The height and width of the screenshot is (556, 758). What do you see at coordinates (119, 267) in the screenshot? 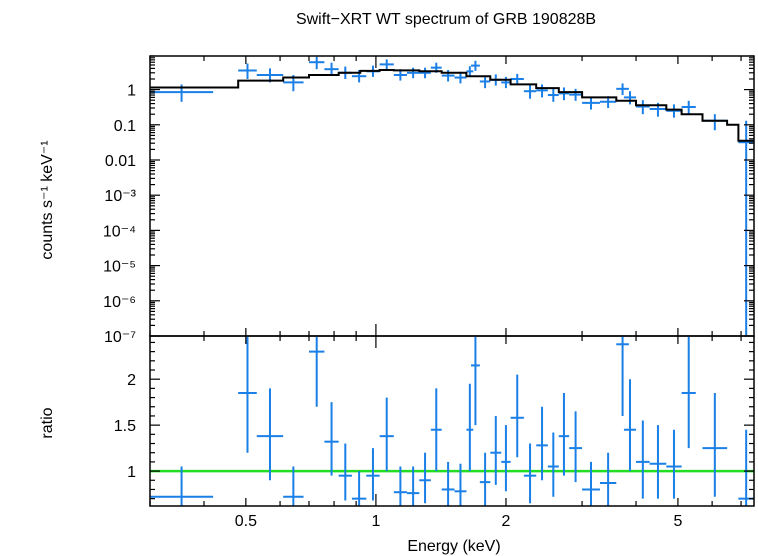
I see `y-tick-label: 10⁻⁵` at bounding box center [119, 267].